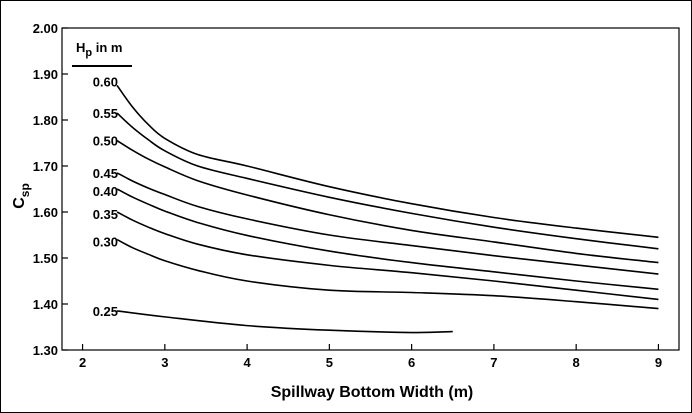 Image resolution: width=692 pixels, height=413 pixels. Describe the element at coordinates (164, 362) in the screenshot. I see `x-tick-label: 3` at that location.